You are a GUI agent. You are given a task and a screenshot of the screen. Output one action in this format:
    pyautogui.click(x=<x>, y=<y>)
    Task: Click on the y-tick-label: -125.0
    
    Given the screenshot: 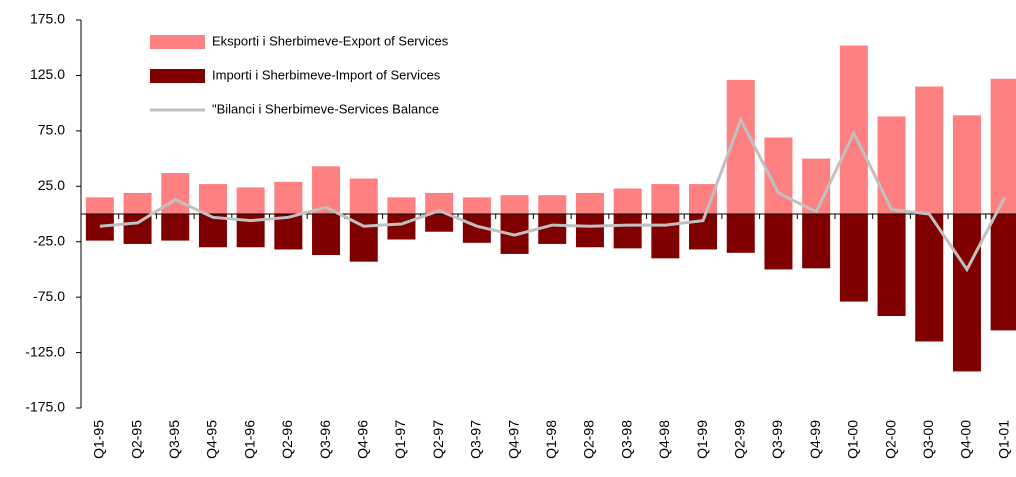 What is the action you would take?
    pyautogui.click(x=45, y=351)
    